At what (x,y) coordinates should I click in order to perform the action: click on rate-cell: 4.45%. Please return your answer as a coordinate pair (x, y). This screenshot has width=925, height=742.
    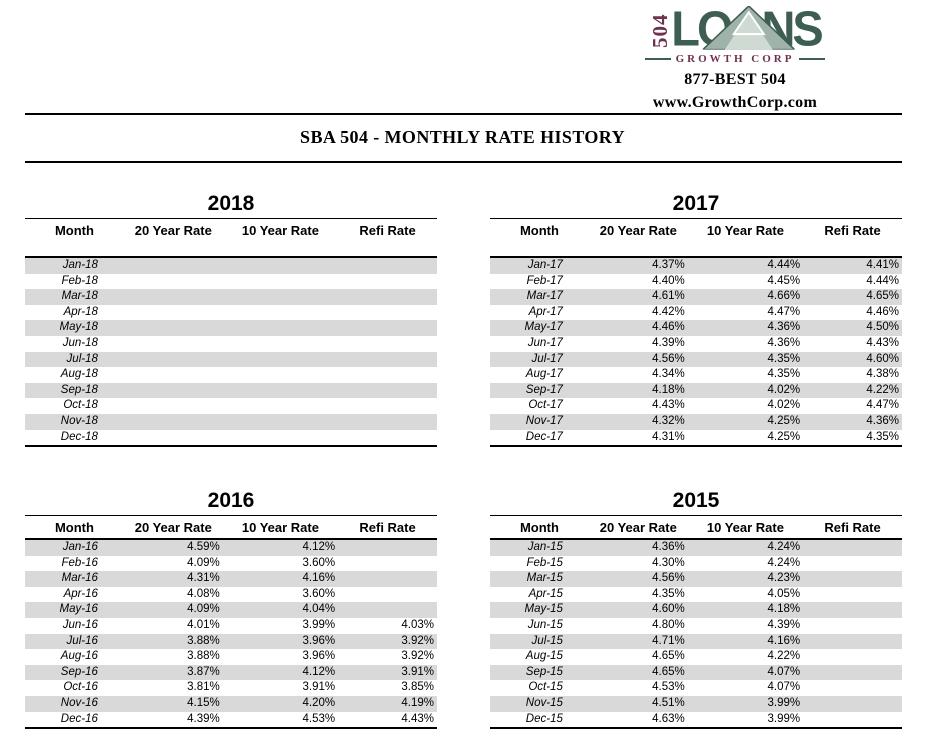
    Looking at the image, I should click on (784, 280).